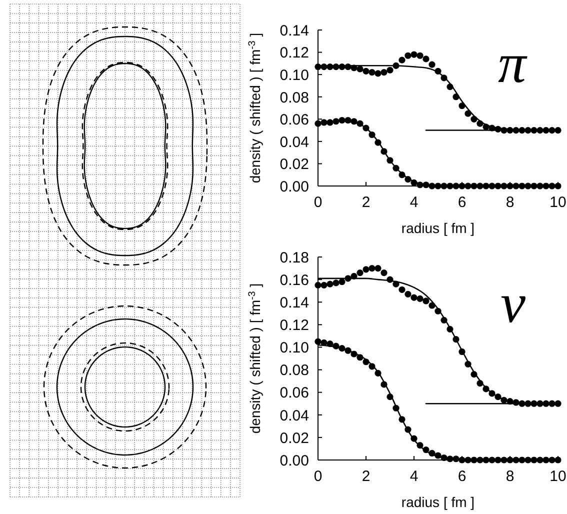  What do you see at coordinates (294, 280) in the screenshot?
I see `y-tick-label: 0.16` at bounding box center [294, 280].